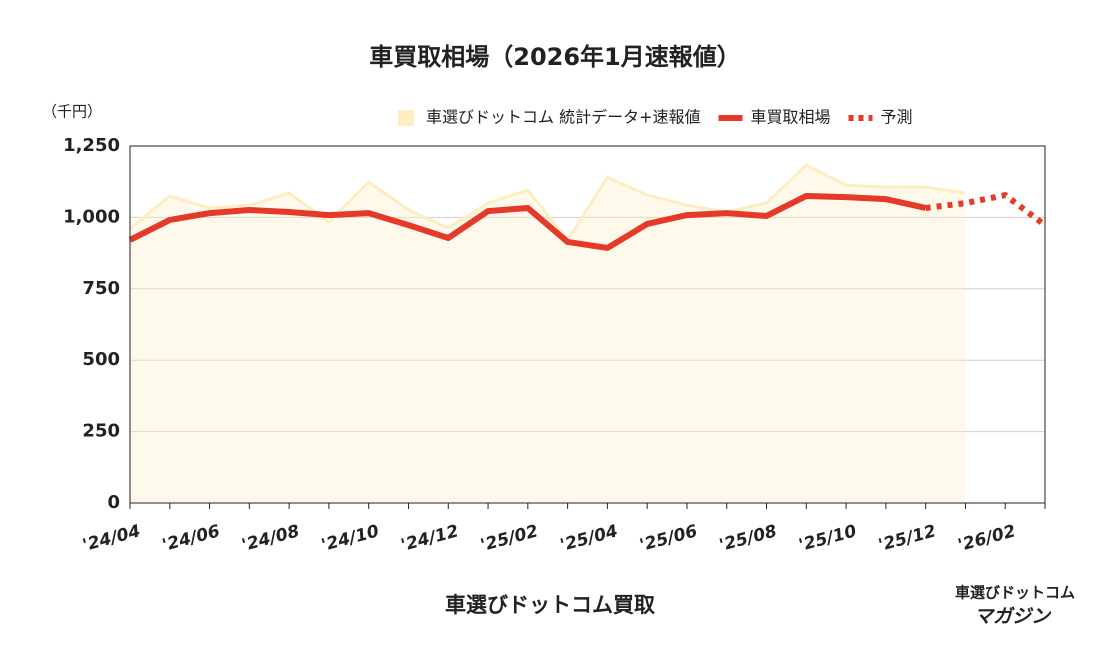 The image size is (1100, 648). Describe the element at coordinates (112, 538) in the screenshot. I see `x-tick-label: '24/04` at that location.